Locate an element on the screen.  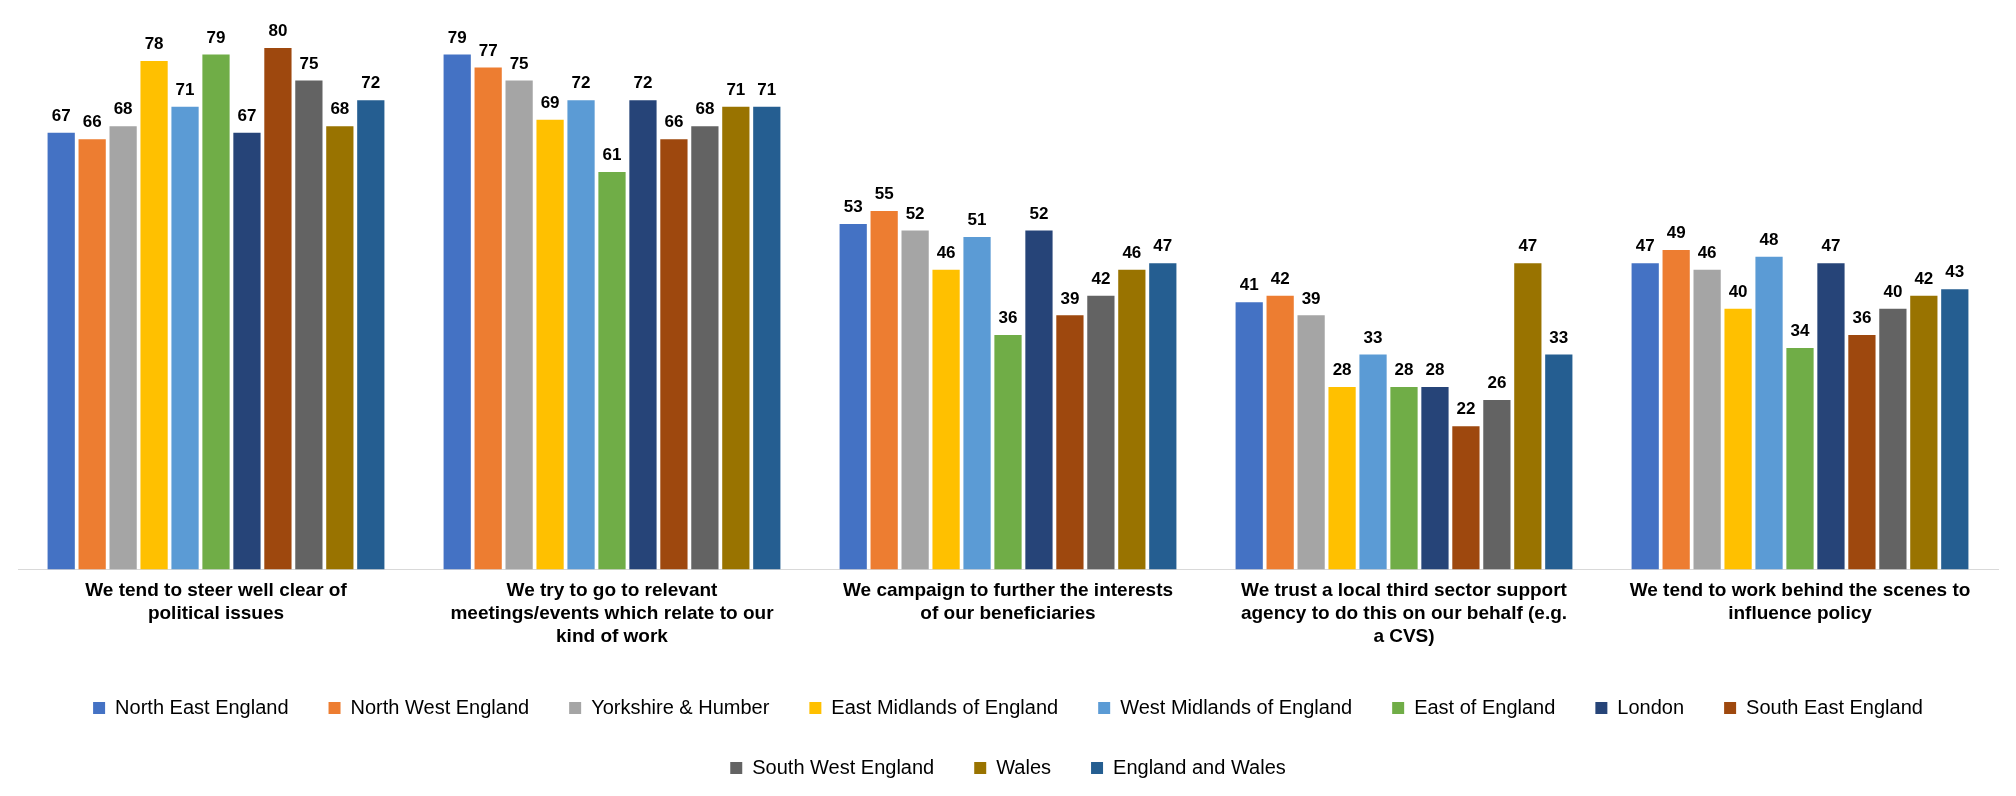
data-label: 78 is located at coordinates (154, 44).